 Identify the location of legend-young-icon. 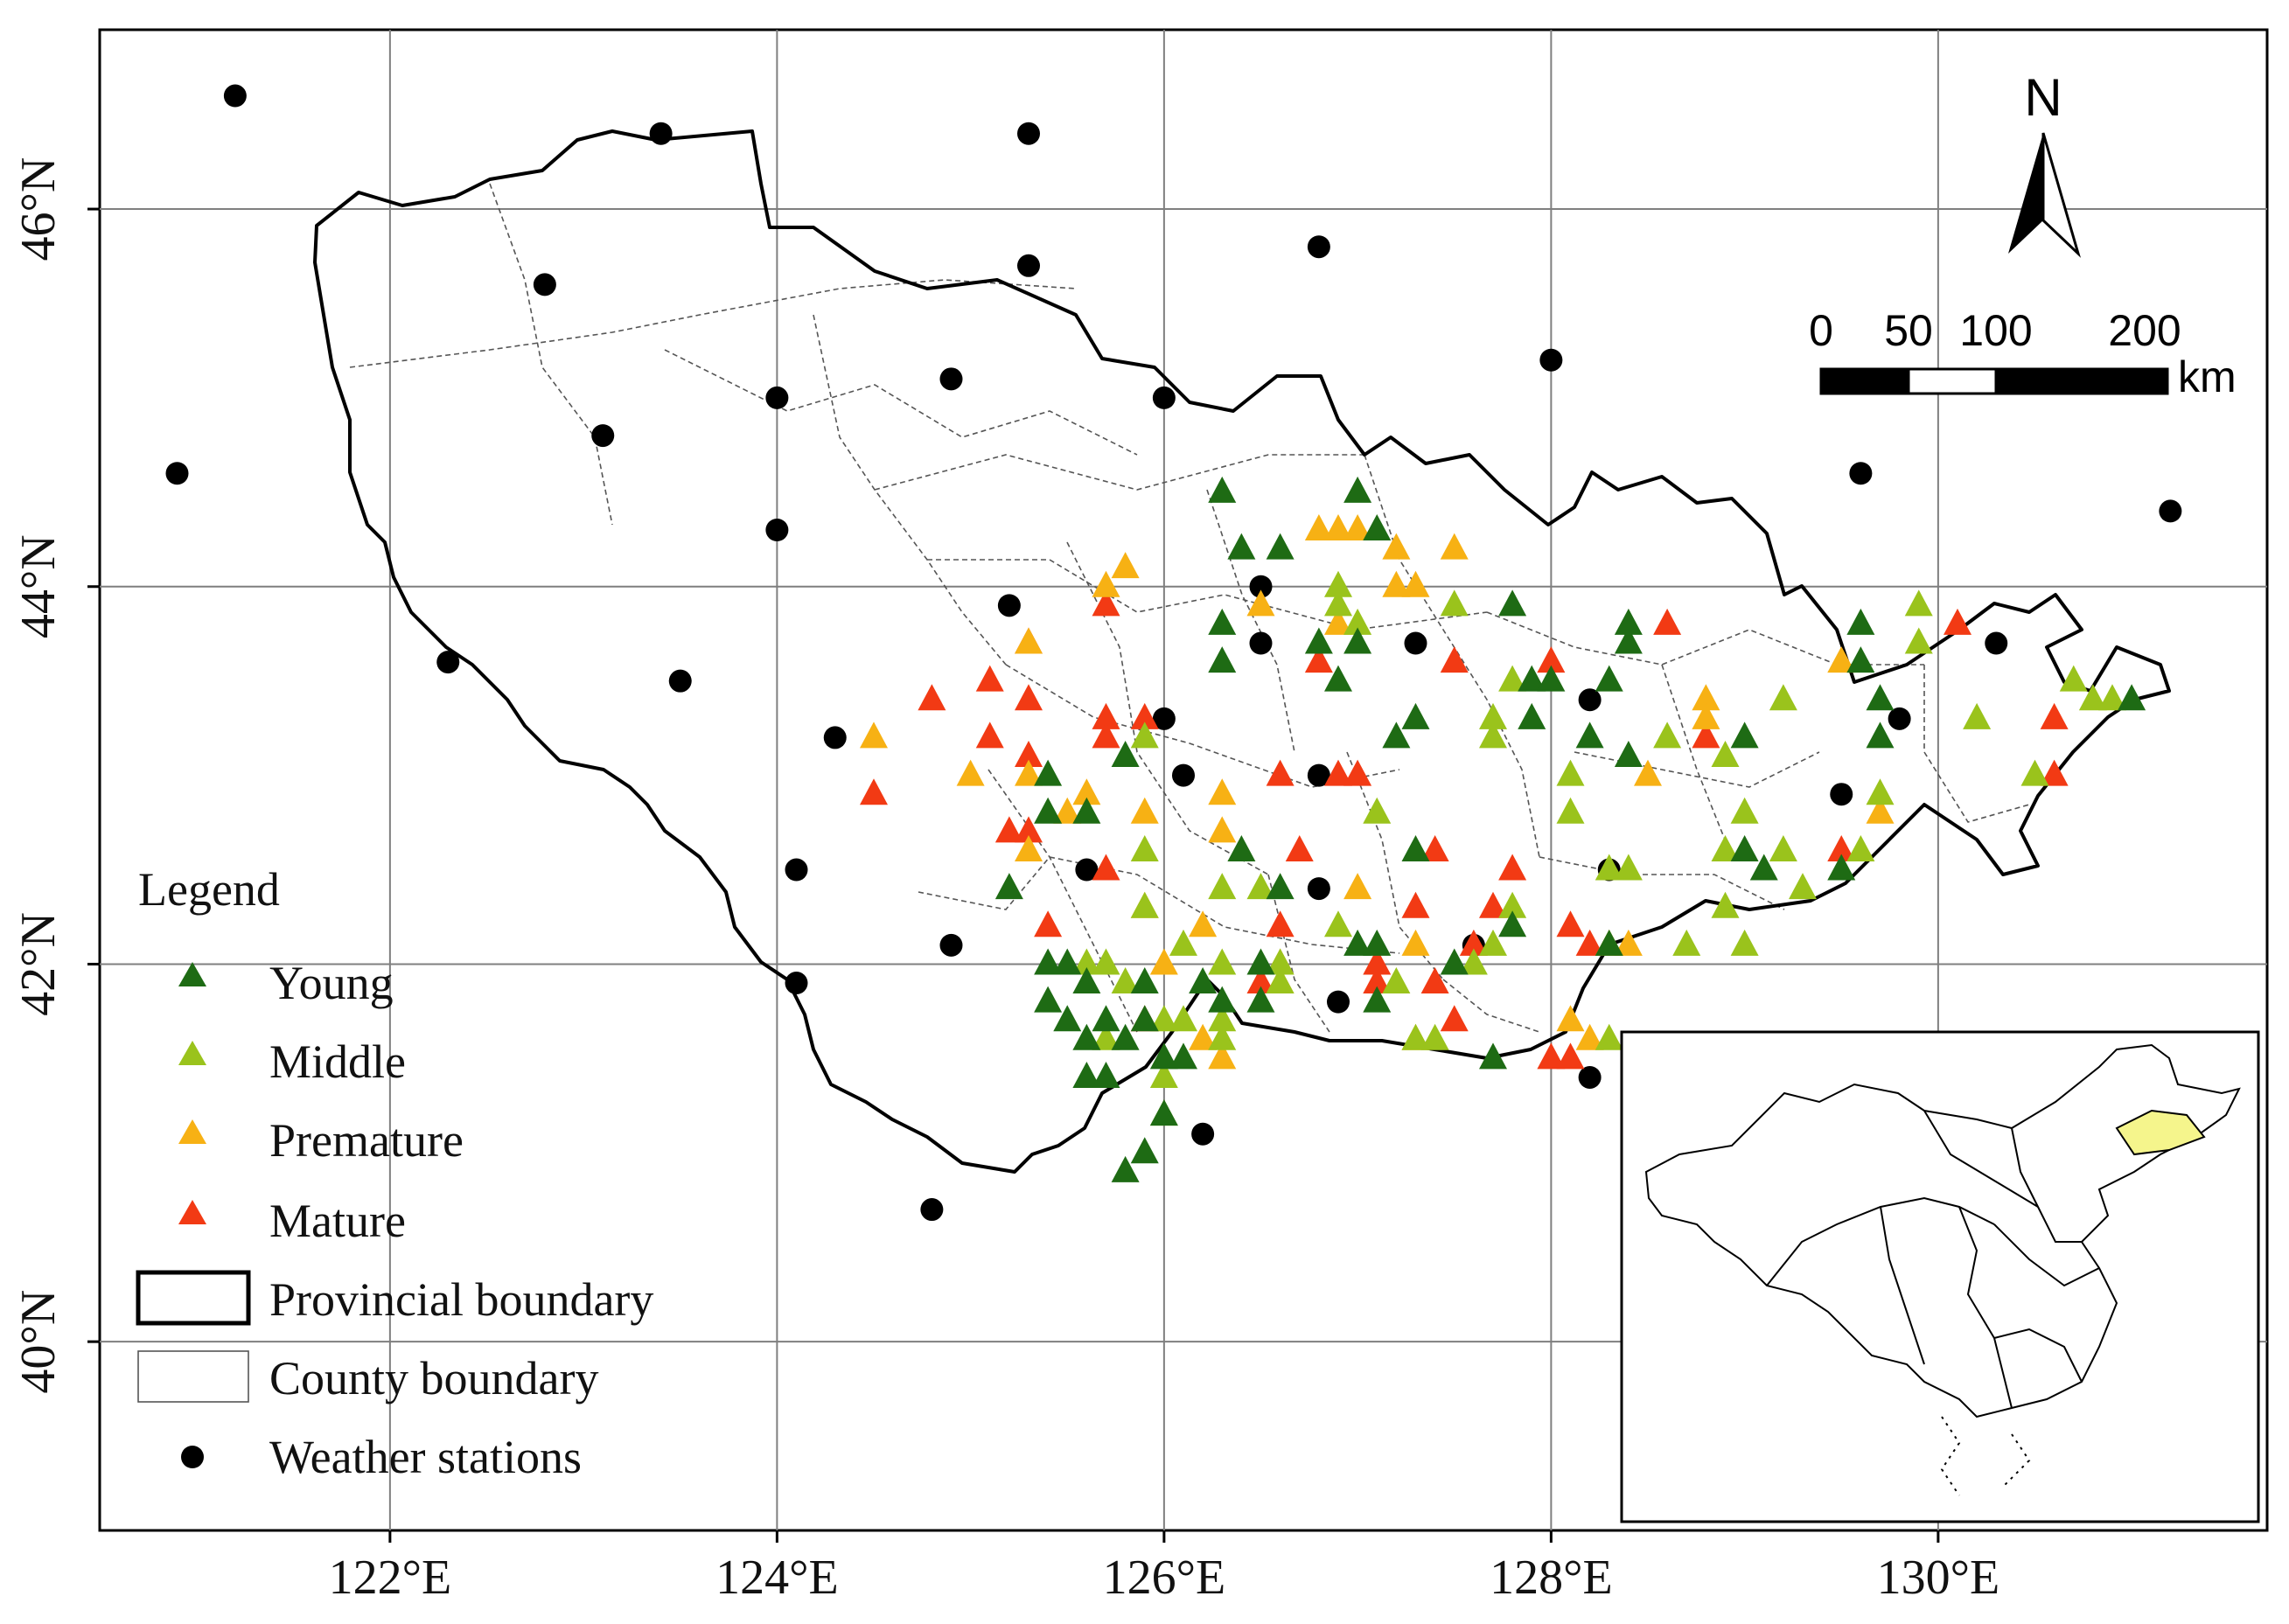
(192, 974).